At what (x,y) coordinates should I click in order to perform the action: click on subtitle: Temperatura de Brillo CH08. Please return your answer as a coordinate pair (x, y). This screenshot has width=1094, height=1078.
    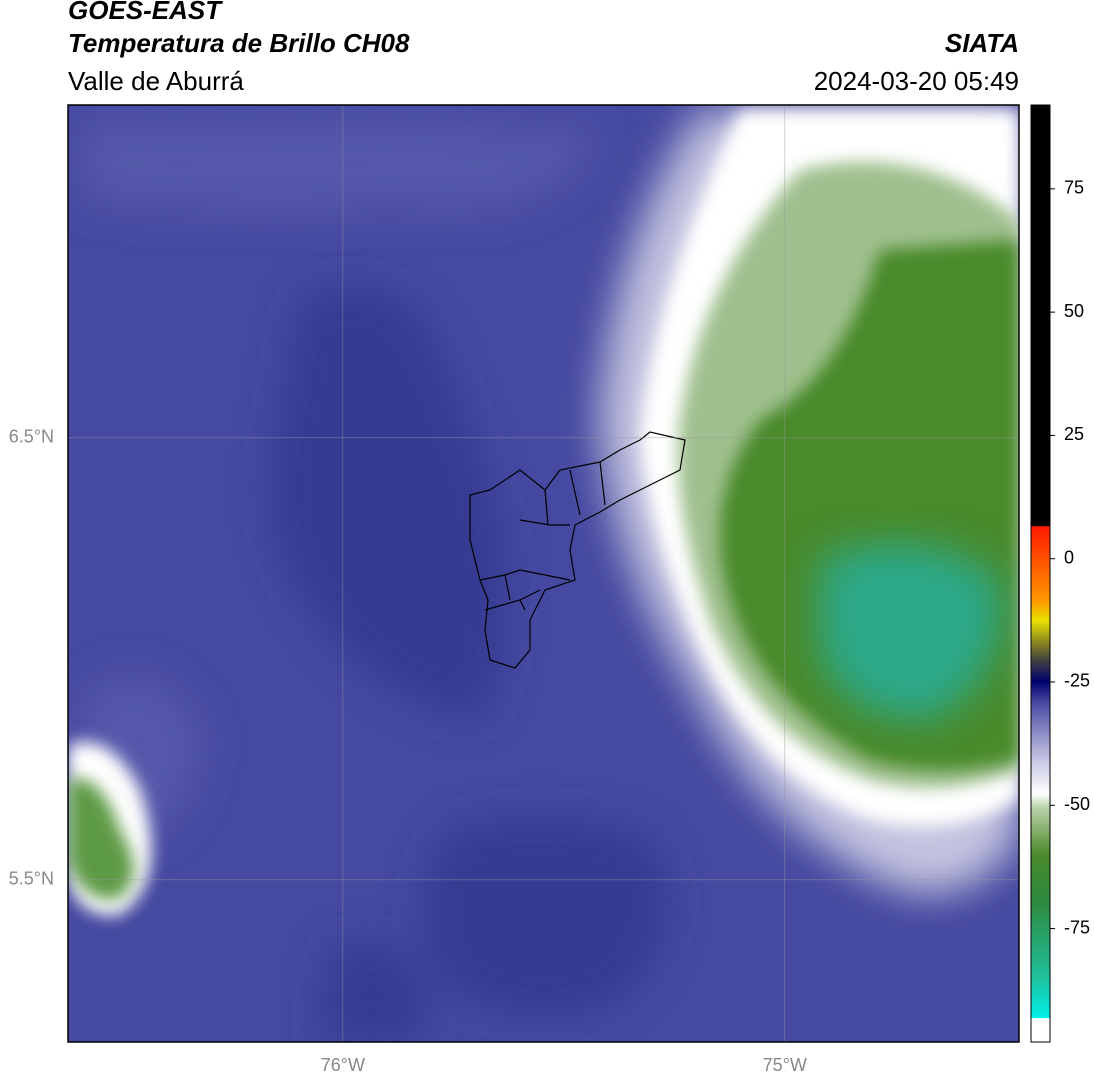
    Looking at the image, I should click on (239, 43).